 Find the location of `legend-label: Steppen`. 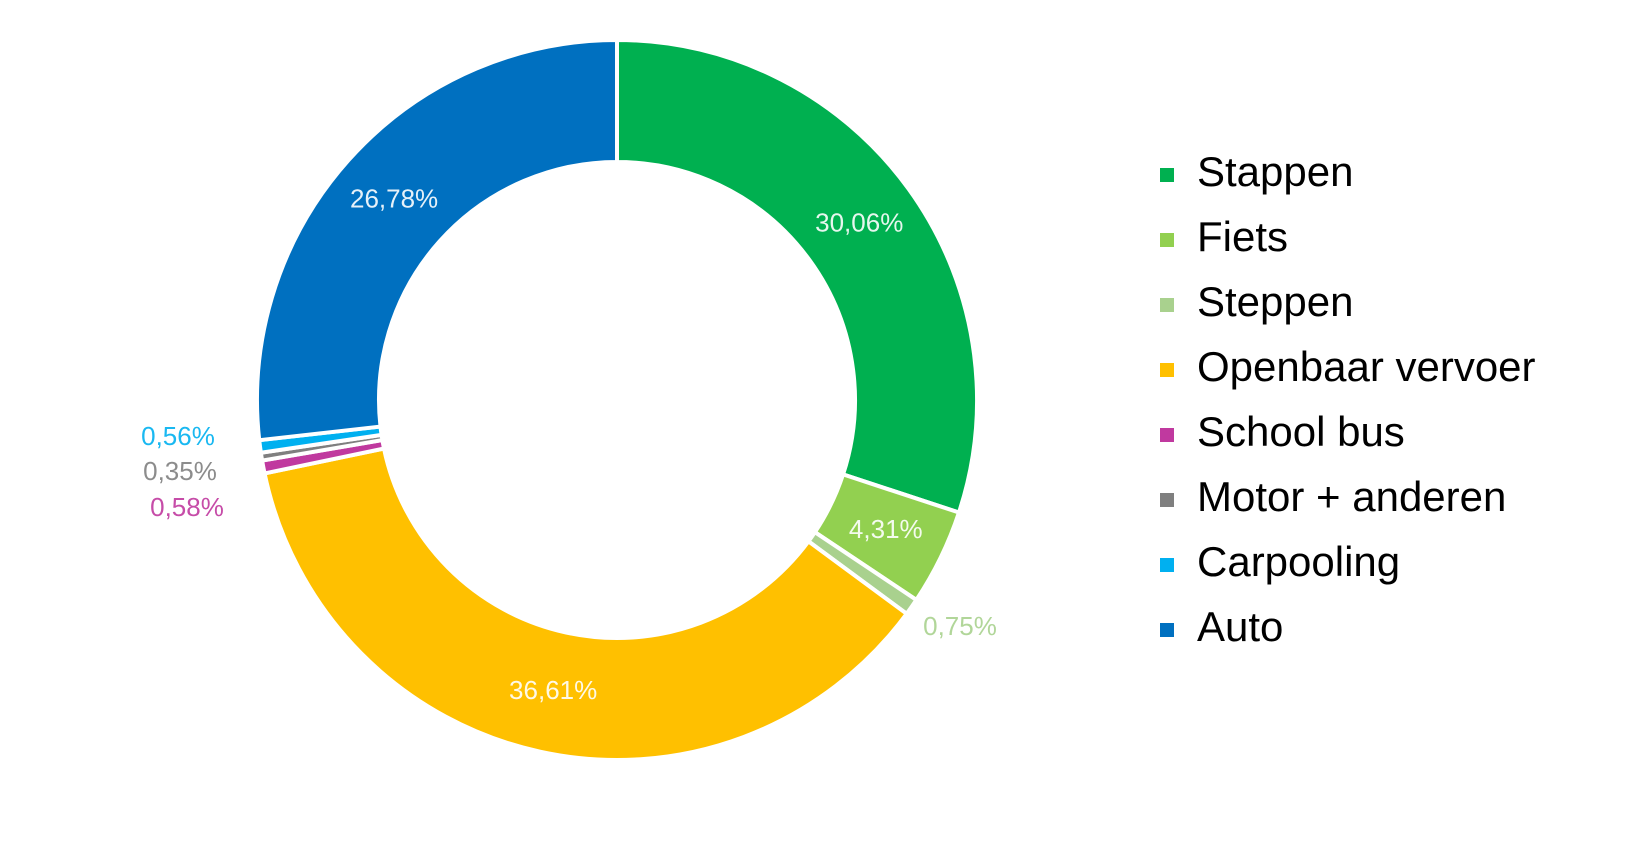

legend-label: Steppen is located at coordinates (1275, 301).